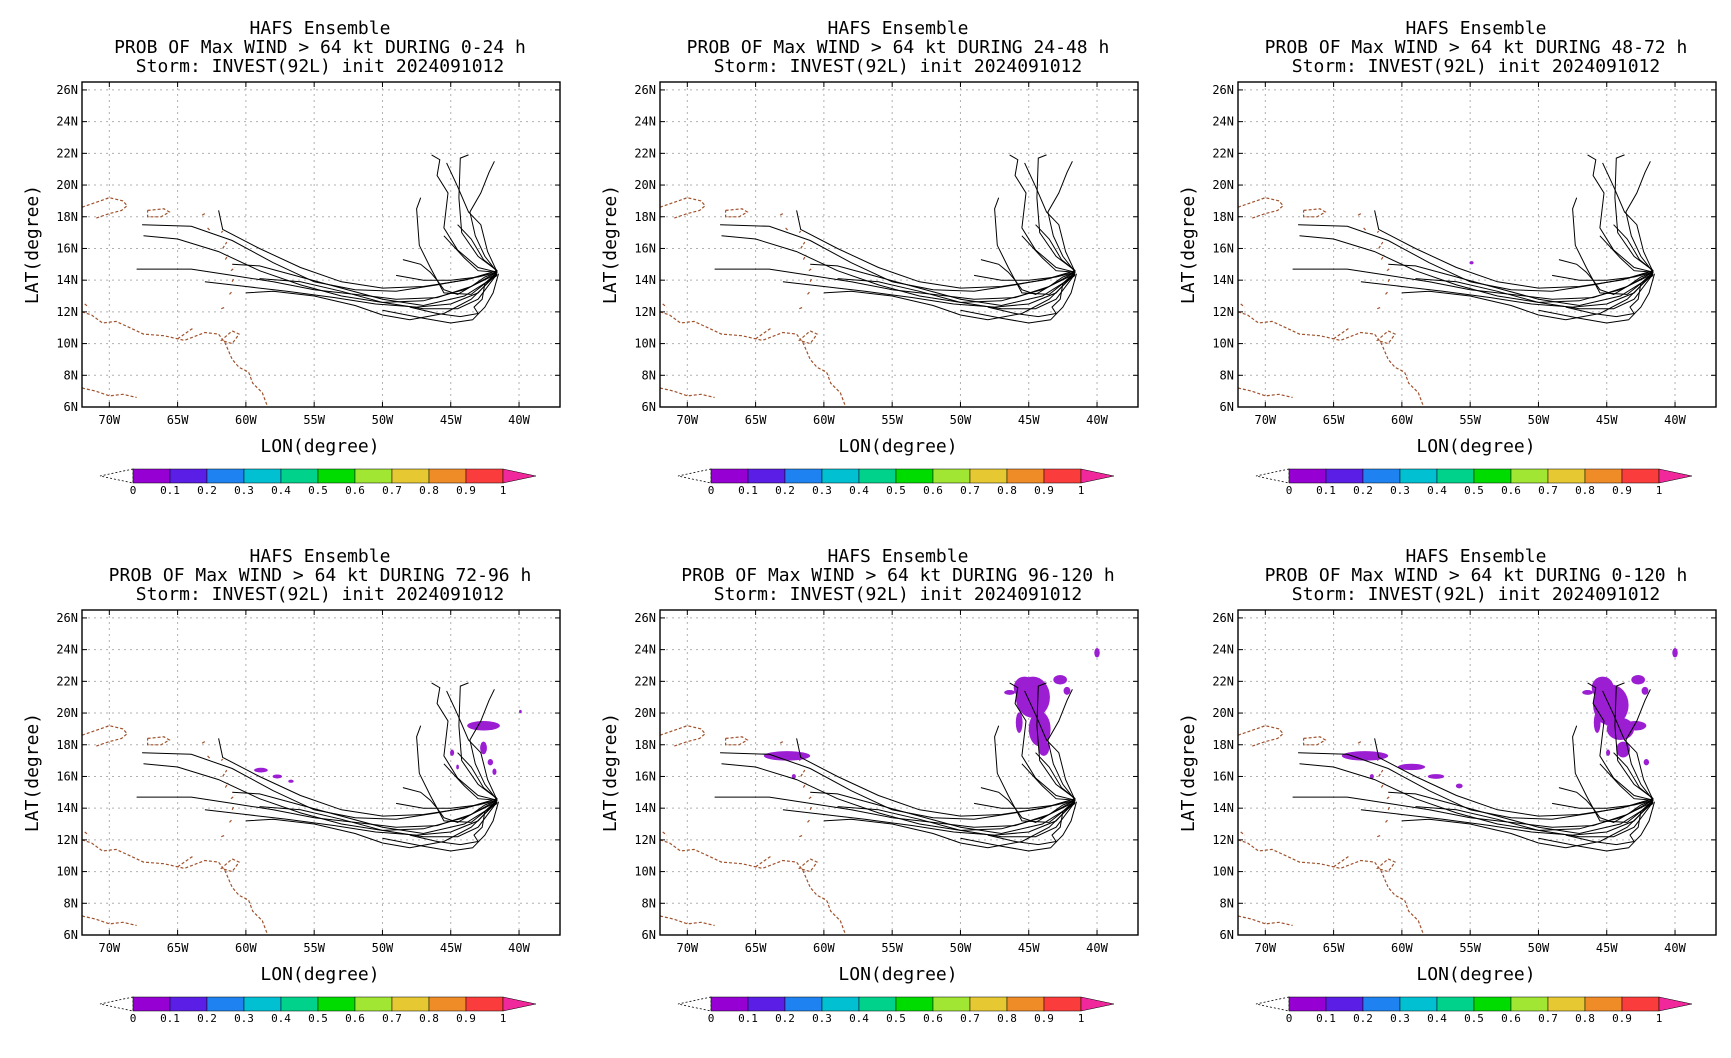  What do you see at coordinates (244, 1018) in the screenshot?
I see `colorbar-tick-label: 0.3` at bounding box center [244, 1018].